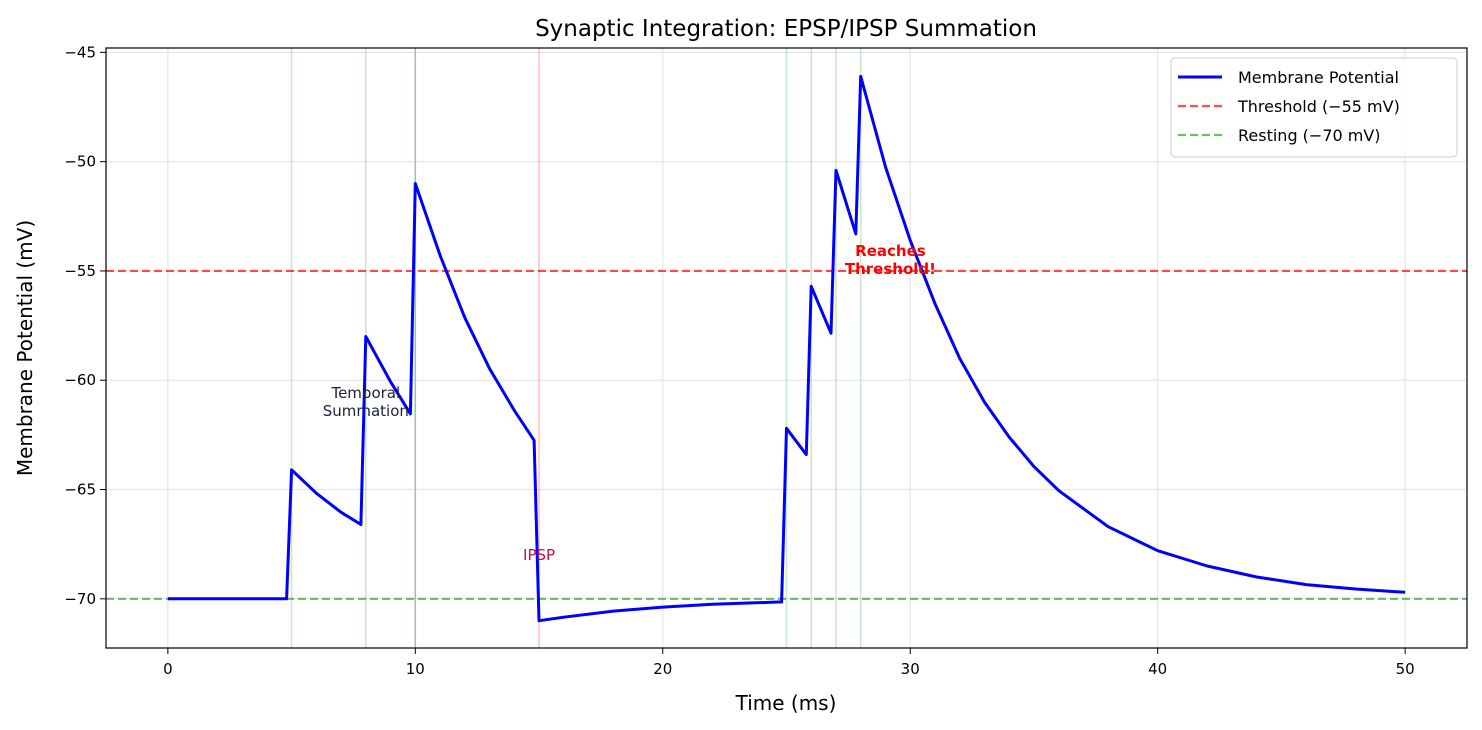 The width and height of the screenshot is (1482, 730). Describe the element at coordinates (80, 490) in the screenshot. I see `y-tick-label: −65` at that location.